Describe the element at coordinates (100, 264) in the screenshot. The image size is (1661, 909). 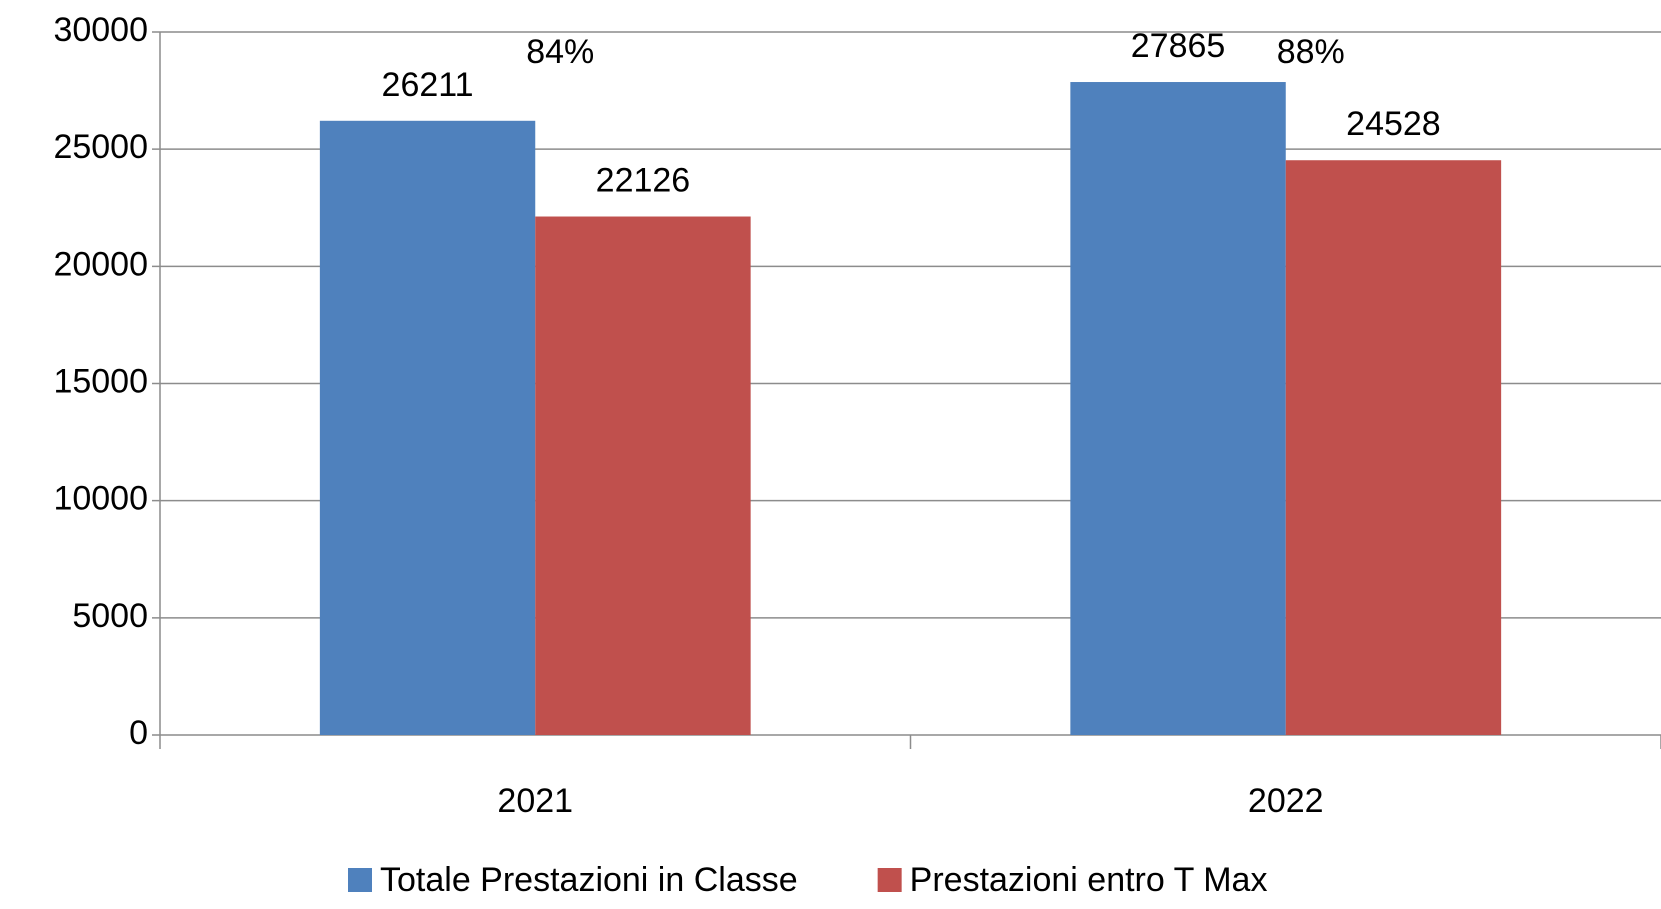
I see `y-tick-label: 20000` at that location.